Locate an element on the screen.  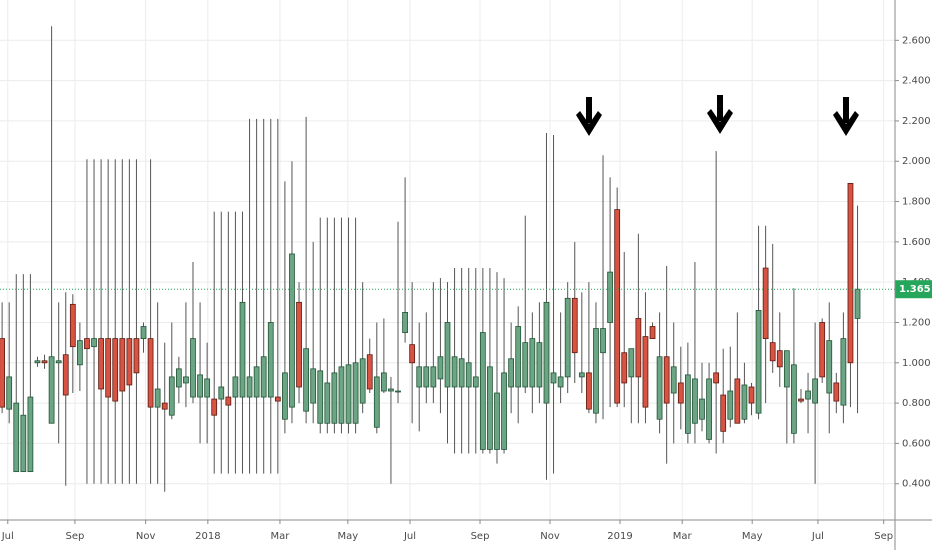
x-tick-label: Mar is located at coordinates (683, 536).